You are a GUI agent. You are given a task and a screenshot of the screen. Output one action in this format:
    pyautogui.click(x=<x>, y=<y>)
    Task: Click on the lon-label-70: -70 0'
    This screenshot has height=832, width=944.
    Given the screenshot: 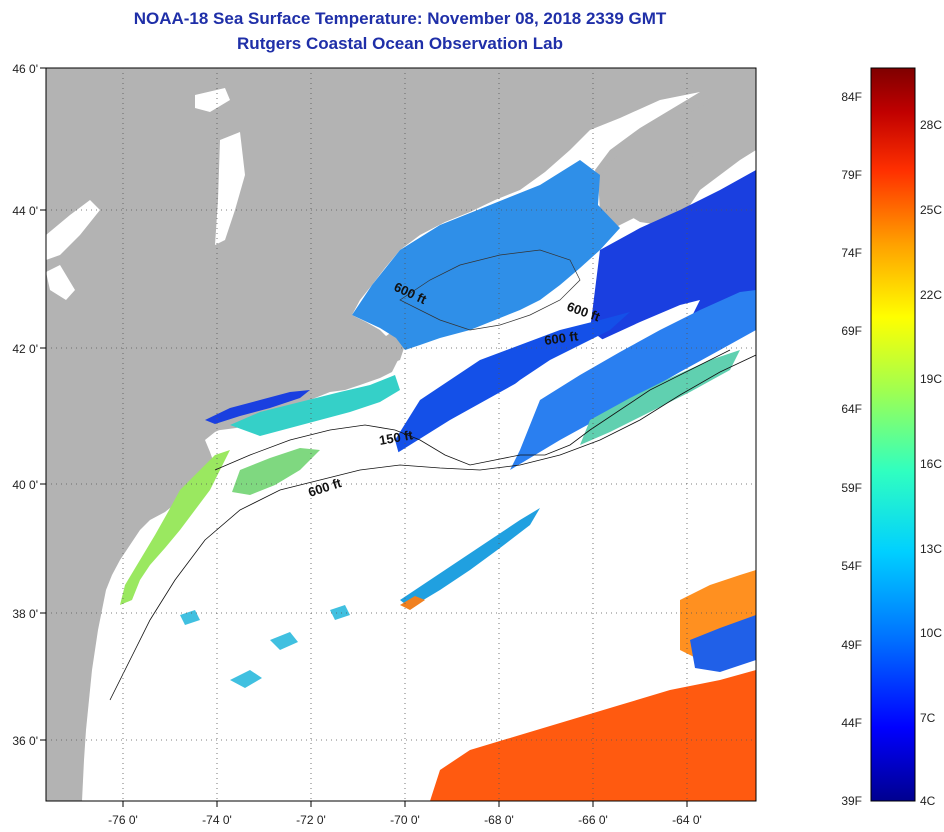 What is the action you would take?
    pyautogui.click(x=405, y=820)
    